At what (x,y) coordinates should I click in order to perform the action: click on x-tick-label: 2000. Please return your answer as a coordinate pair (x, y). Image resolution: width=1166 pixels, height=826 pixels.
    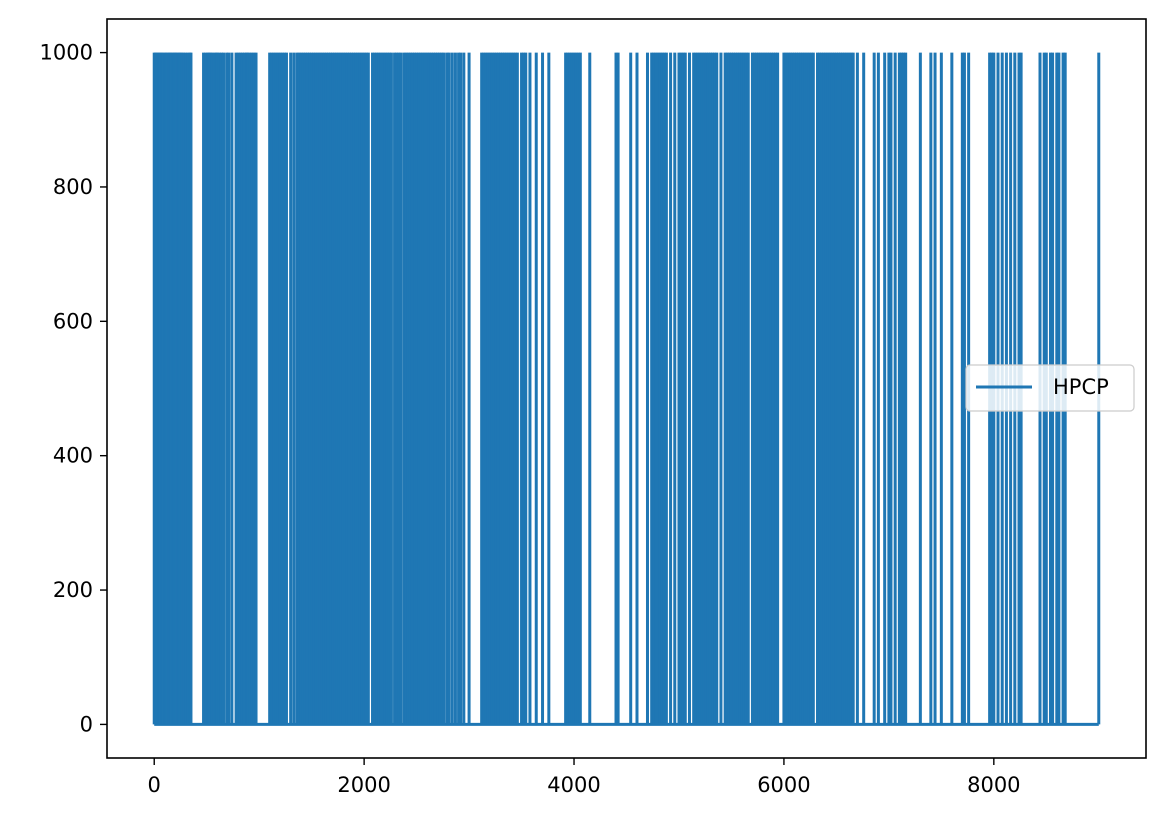
    Looking at the image, I should click on (363, 785).